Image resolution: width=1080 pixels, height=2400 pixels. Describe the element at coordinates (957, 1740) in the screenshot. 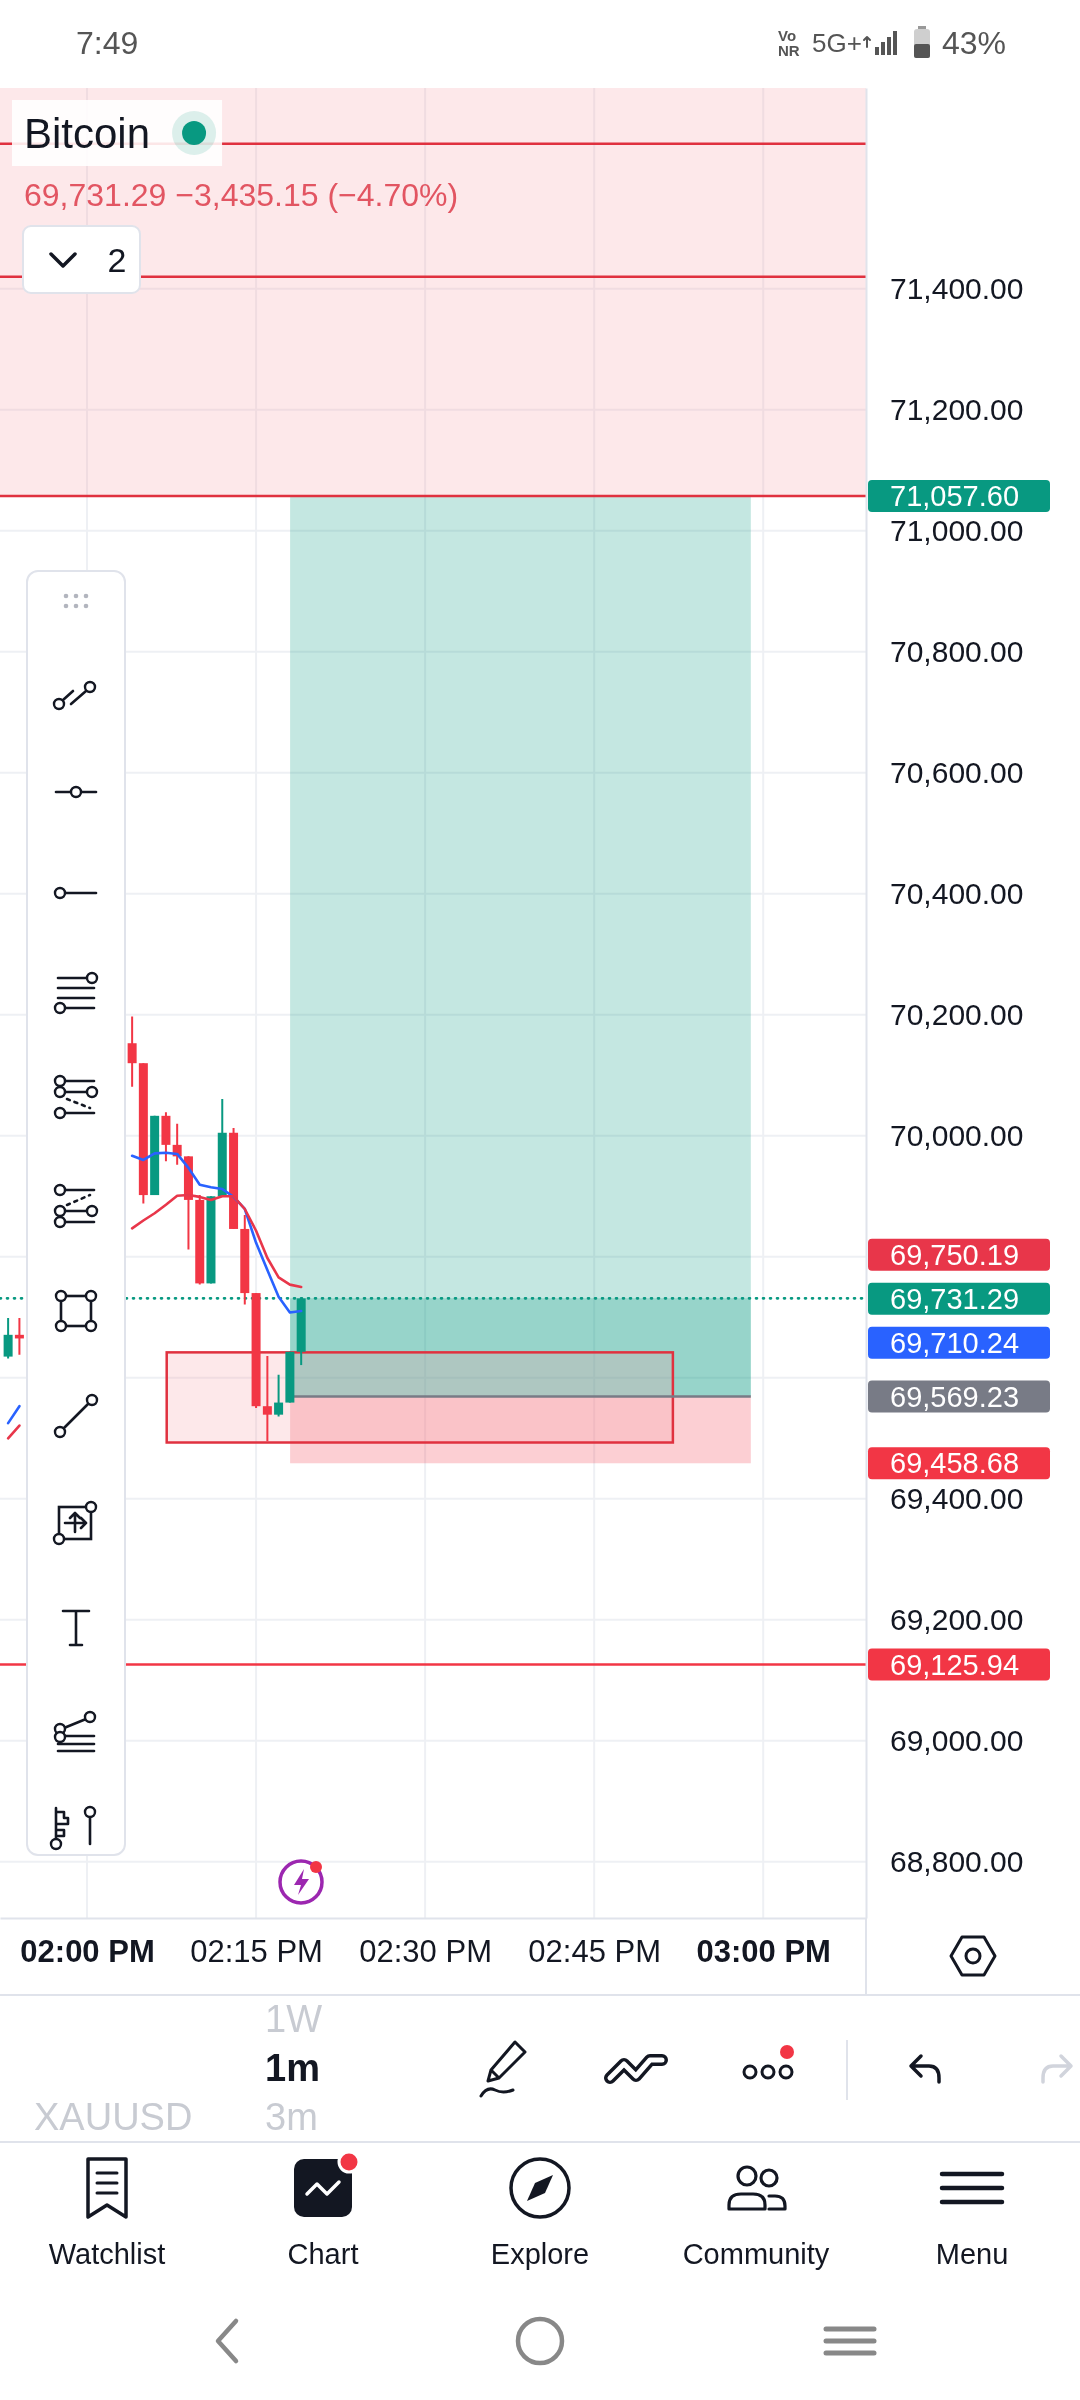

I see `y-tick-label: 69,000.00` at that location.